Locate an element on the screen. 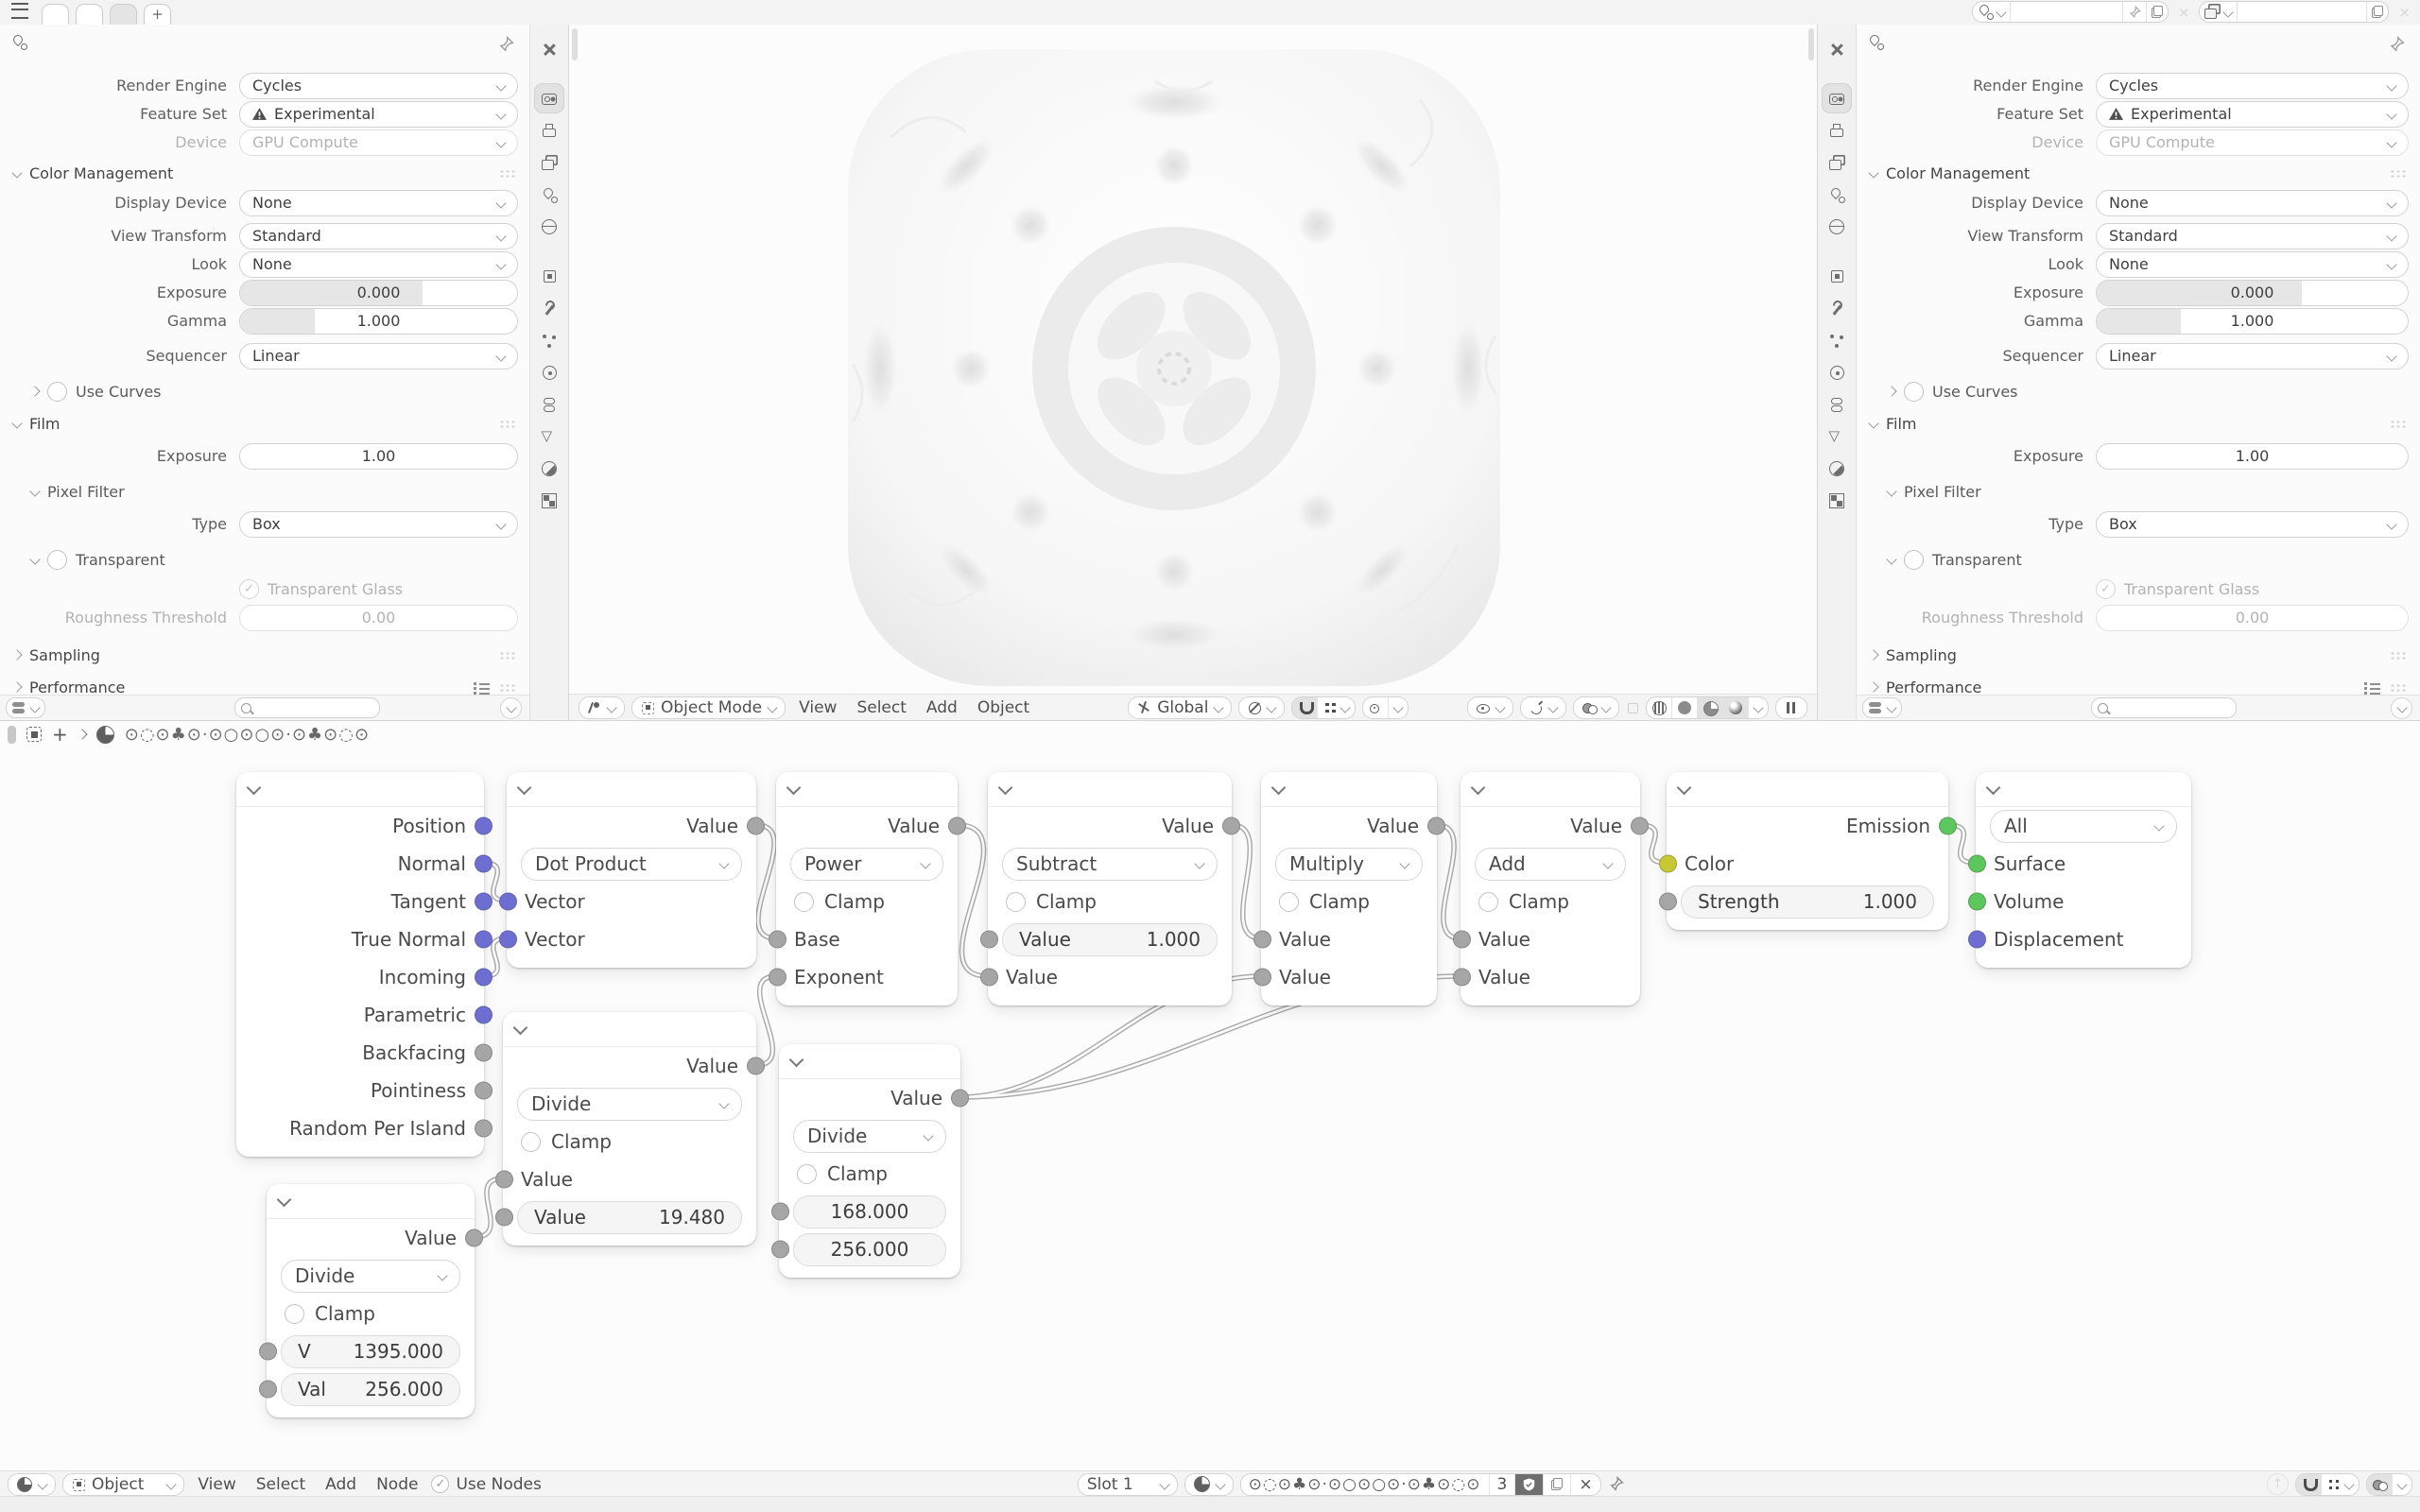  tab-object is located at coordinates (1837, 276).